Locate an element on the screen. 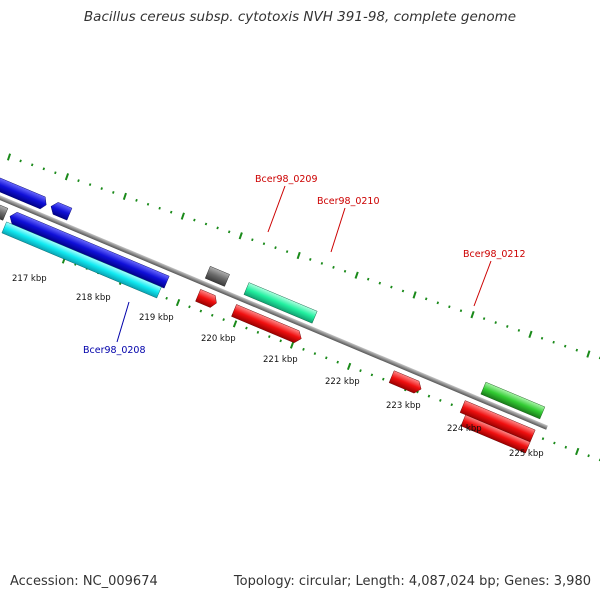 This screenshot has height=600, width=600. gene-label-0209: Bcer98_0209 is located at coordinates (286, 179).